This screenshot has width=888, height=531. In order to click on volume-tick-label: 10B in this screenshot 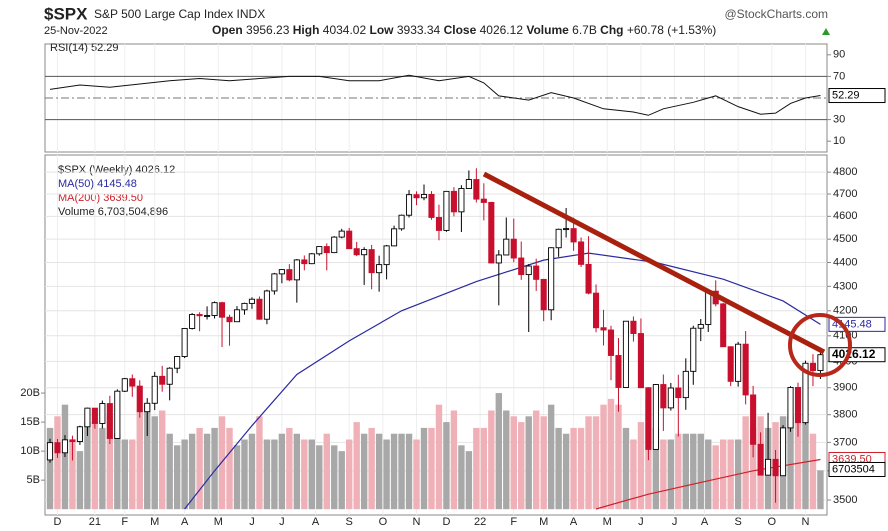, I will do `click(30, 451)`.